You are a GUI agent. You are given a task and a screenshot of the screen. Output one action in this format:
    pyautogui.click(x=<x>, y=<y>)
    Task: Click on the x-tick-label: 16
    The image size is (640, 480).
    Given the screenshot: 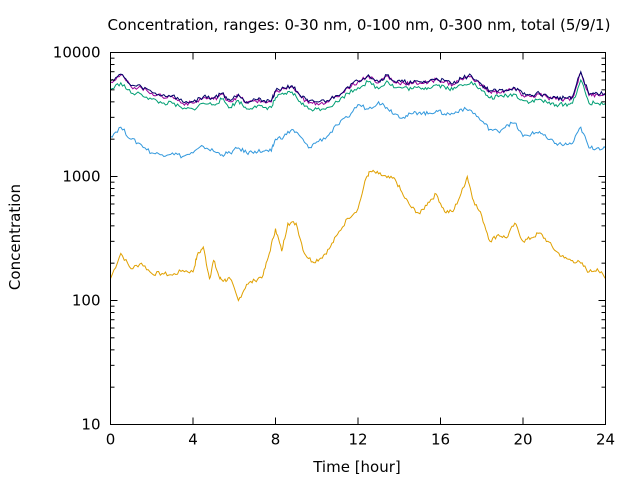 What is the action you would take?
    pyautogui.click(x=440, y=440)
    